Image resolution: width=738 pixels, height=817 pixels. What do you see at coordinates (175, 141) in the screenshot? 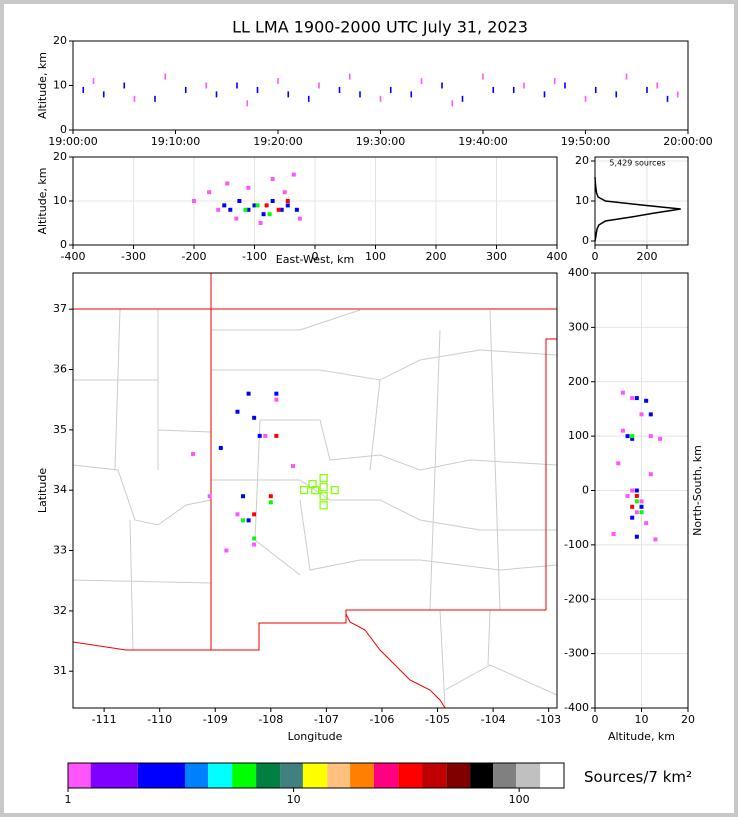
I see `x-tick-label: 19:10:00` at bounding box center [175, 141].